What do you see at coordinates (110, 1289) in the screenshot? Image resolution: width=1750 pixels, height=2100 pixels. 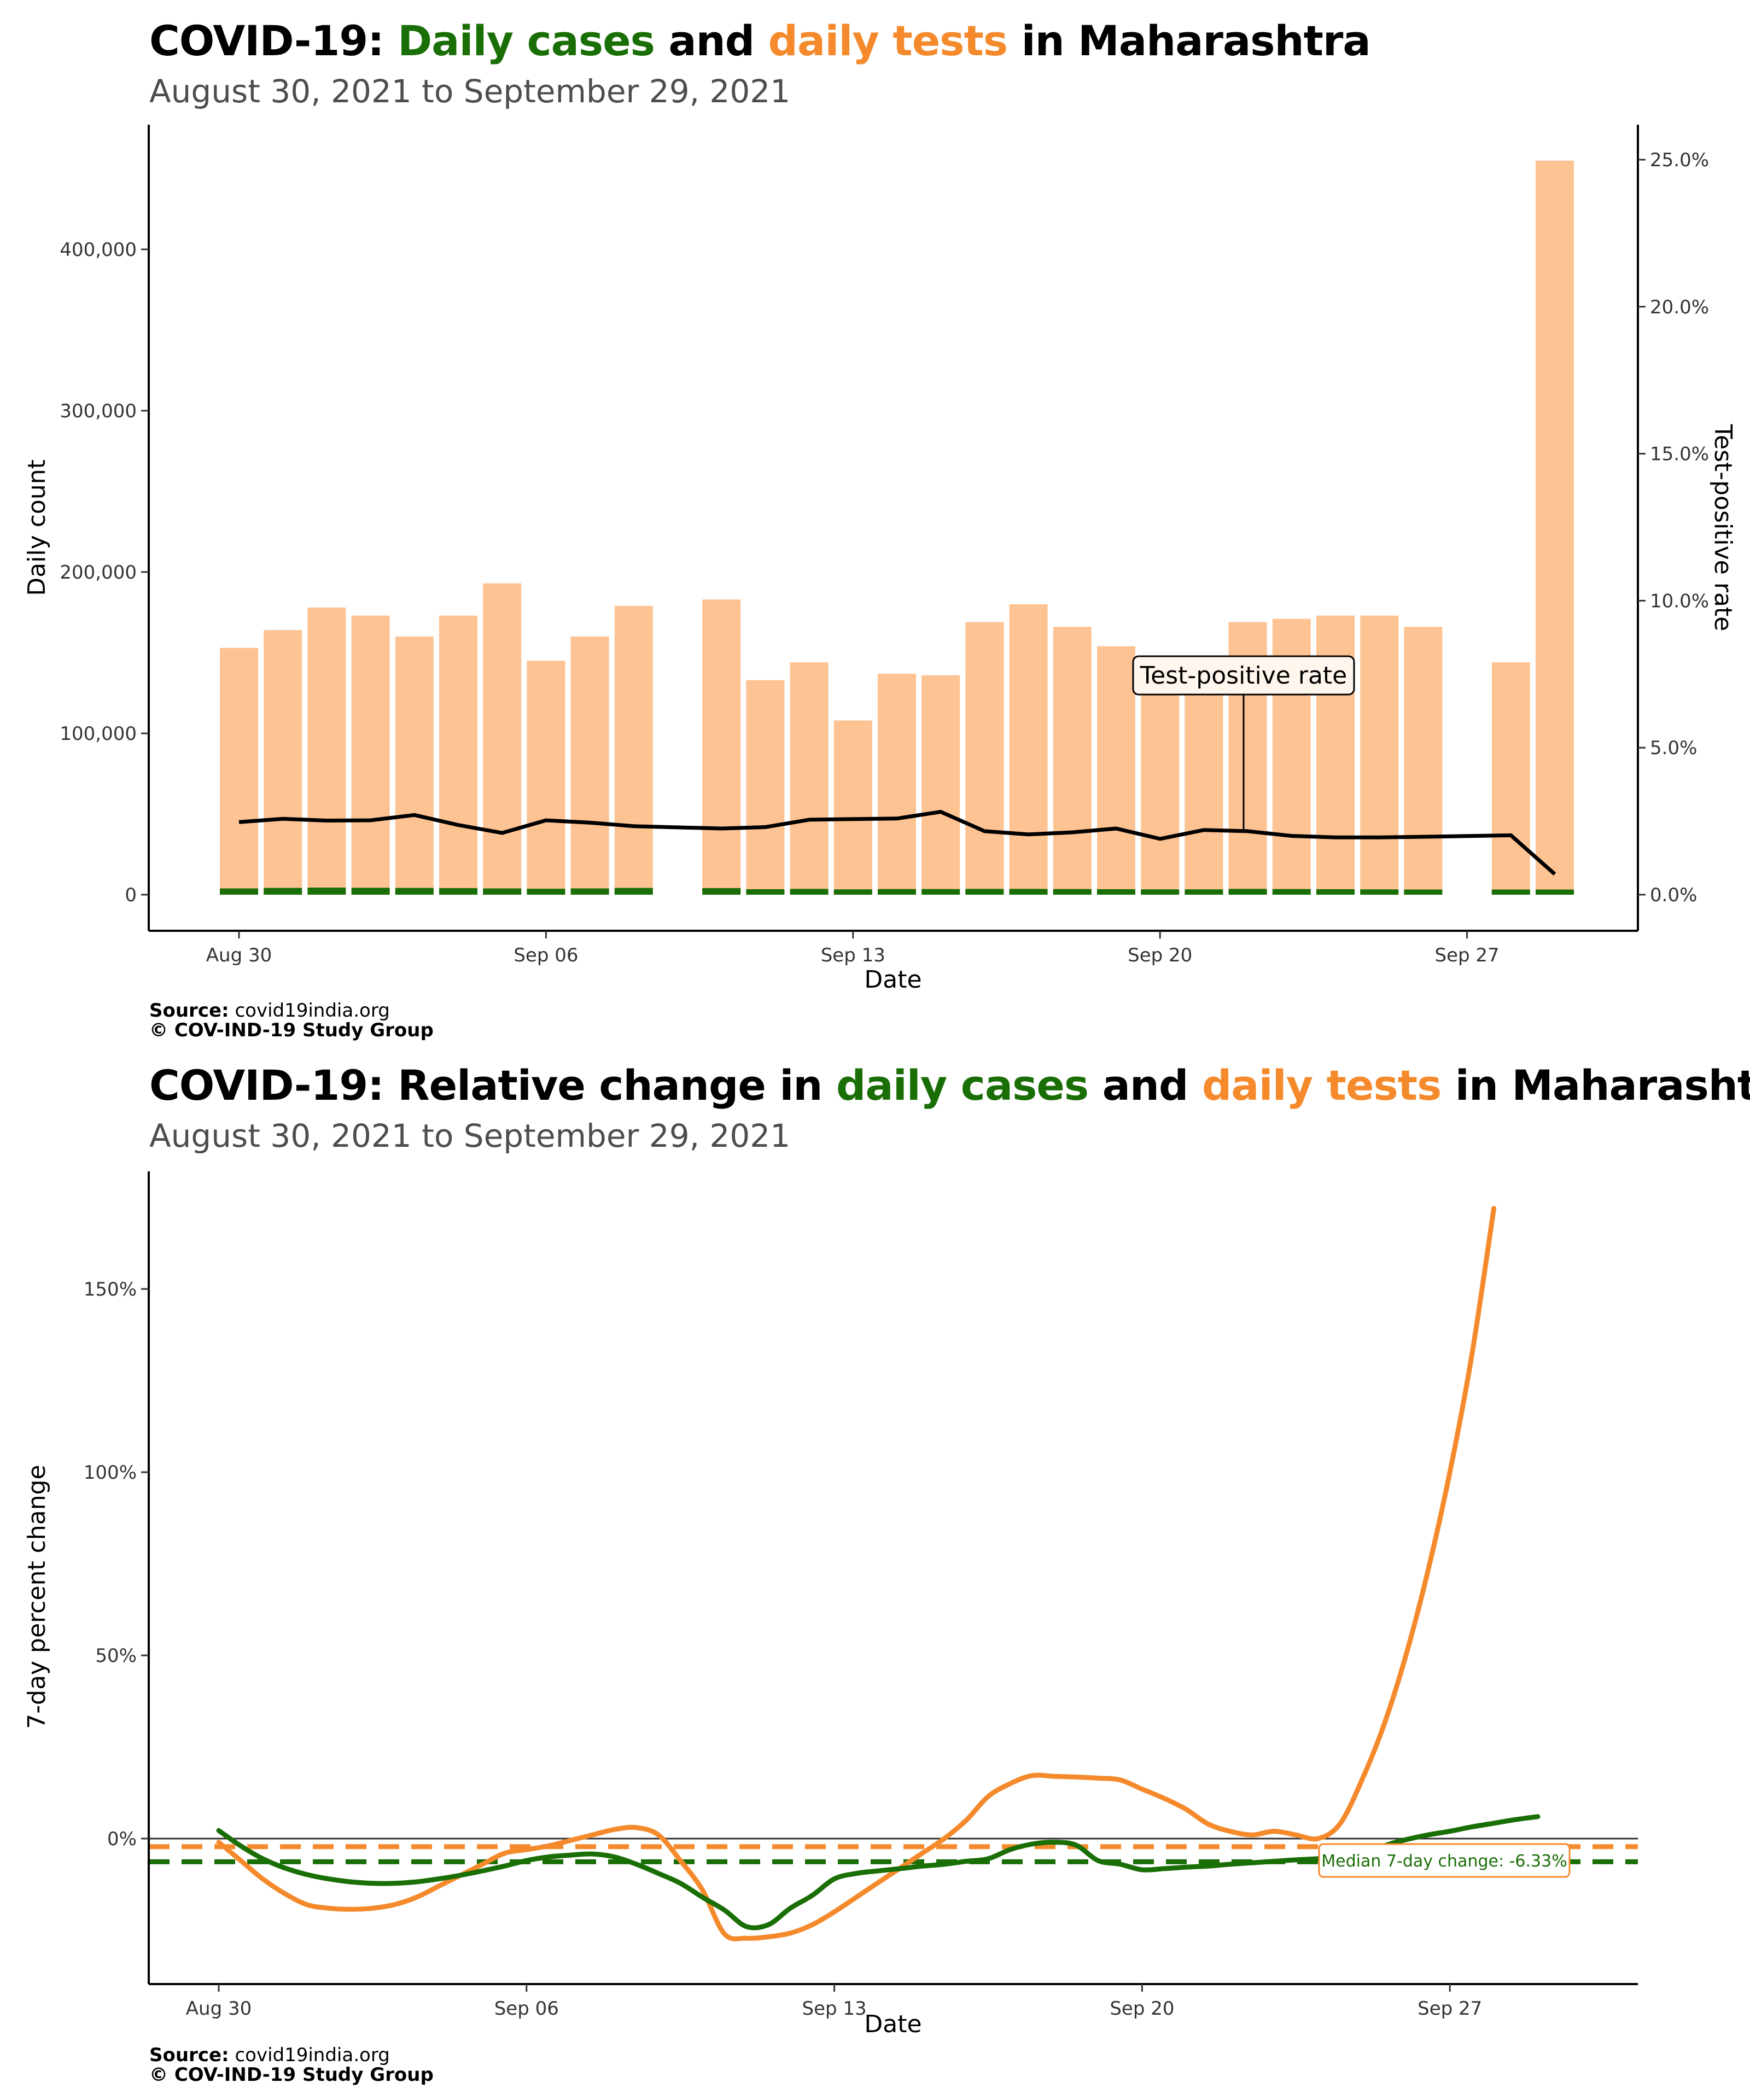 I see `y-tick-label: 150%` at bounding box center [110, 1289].